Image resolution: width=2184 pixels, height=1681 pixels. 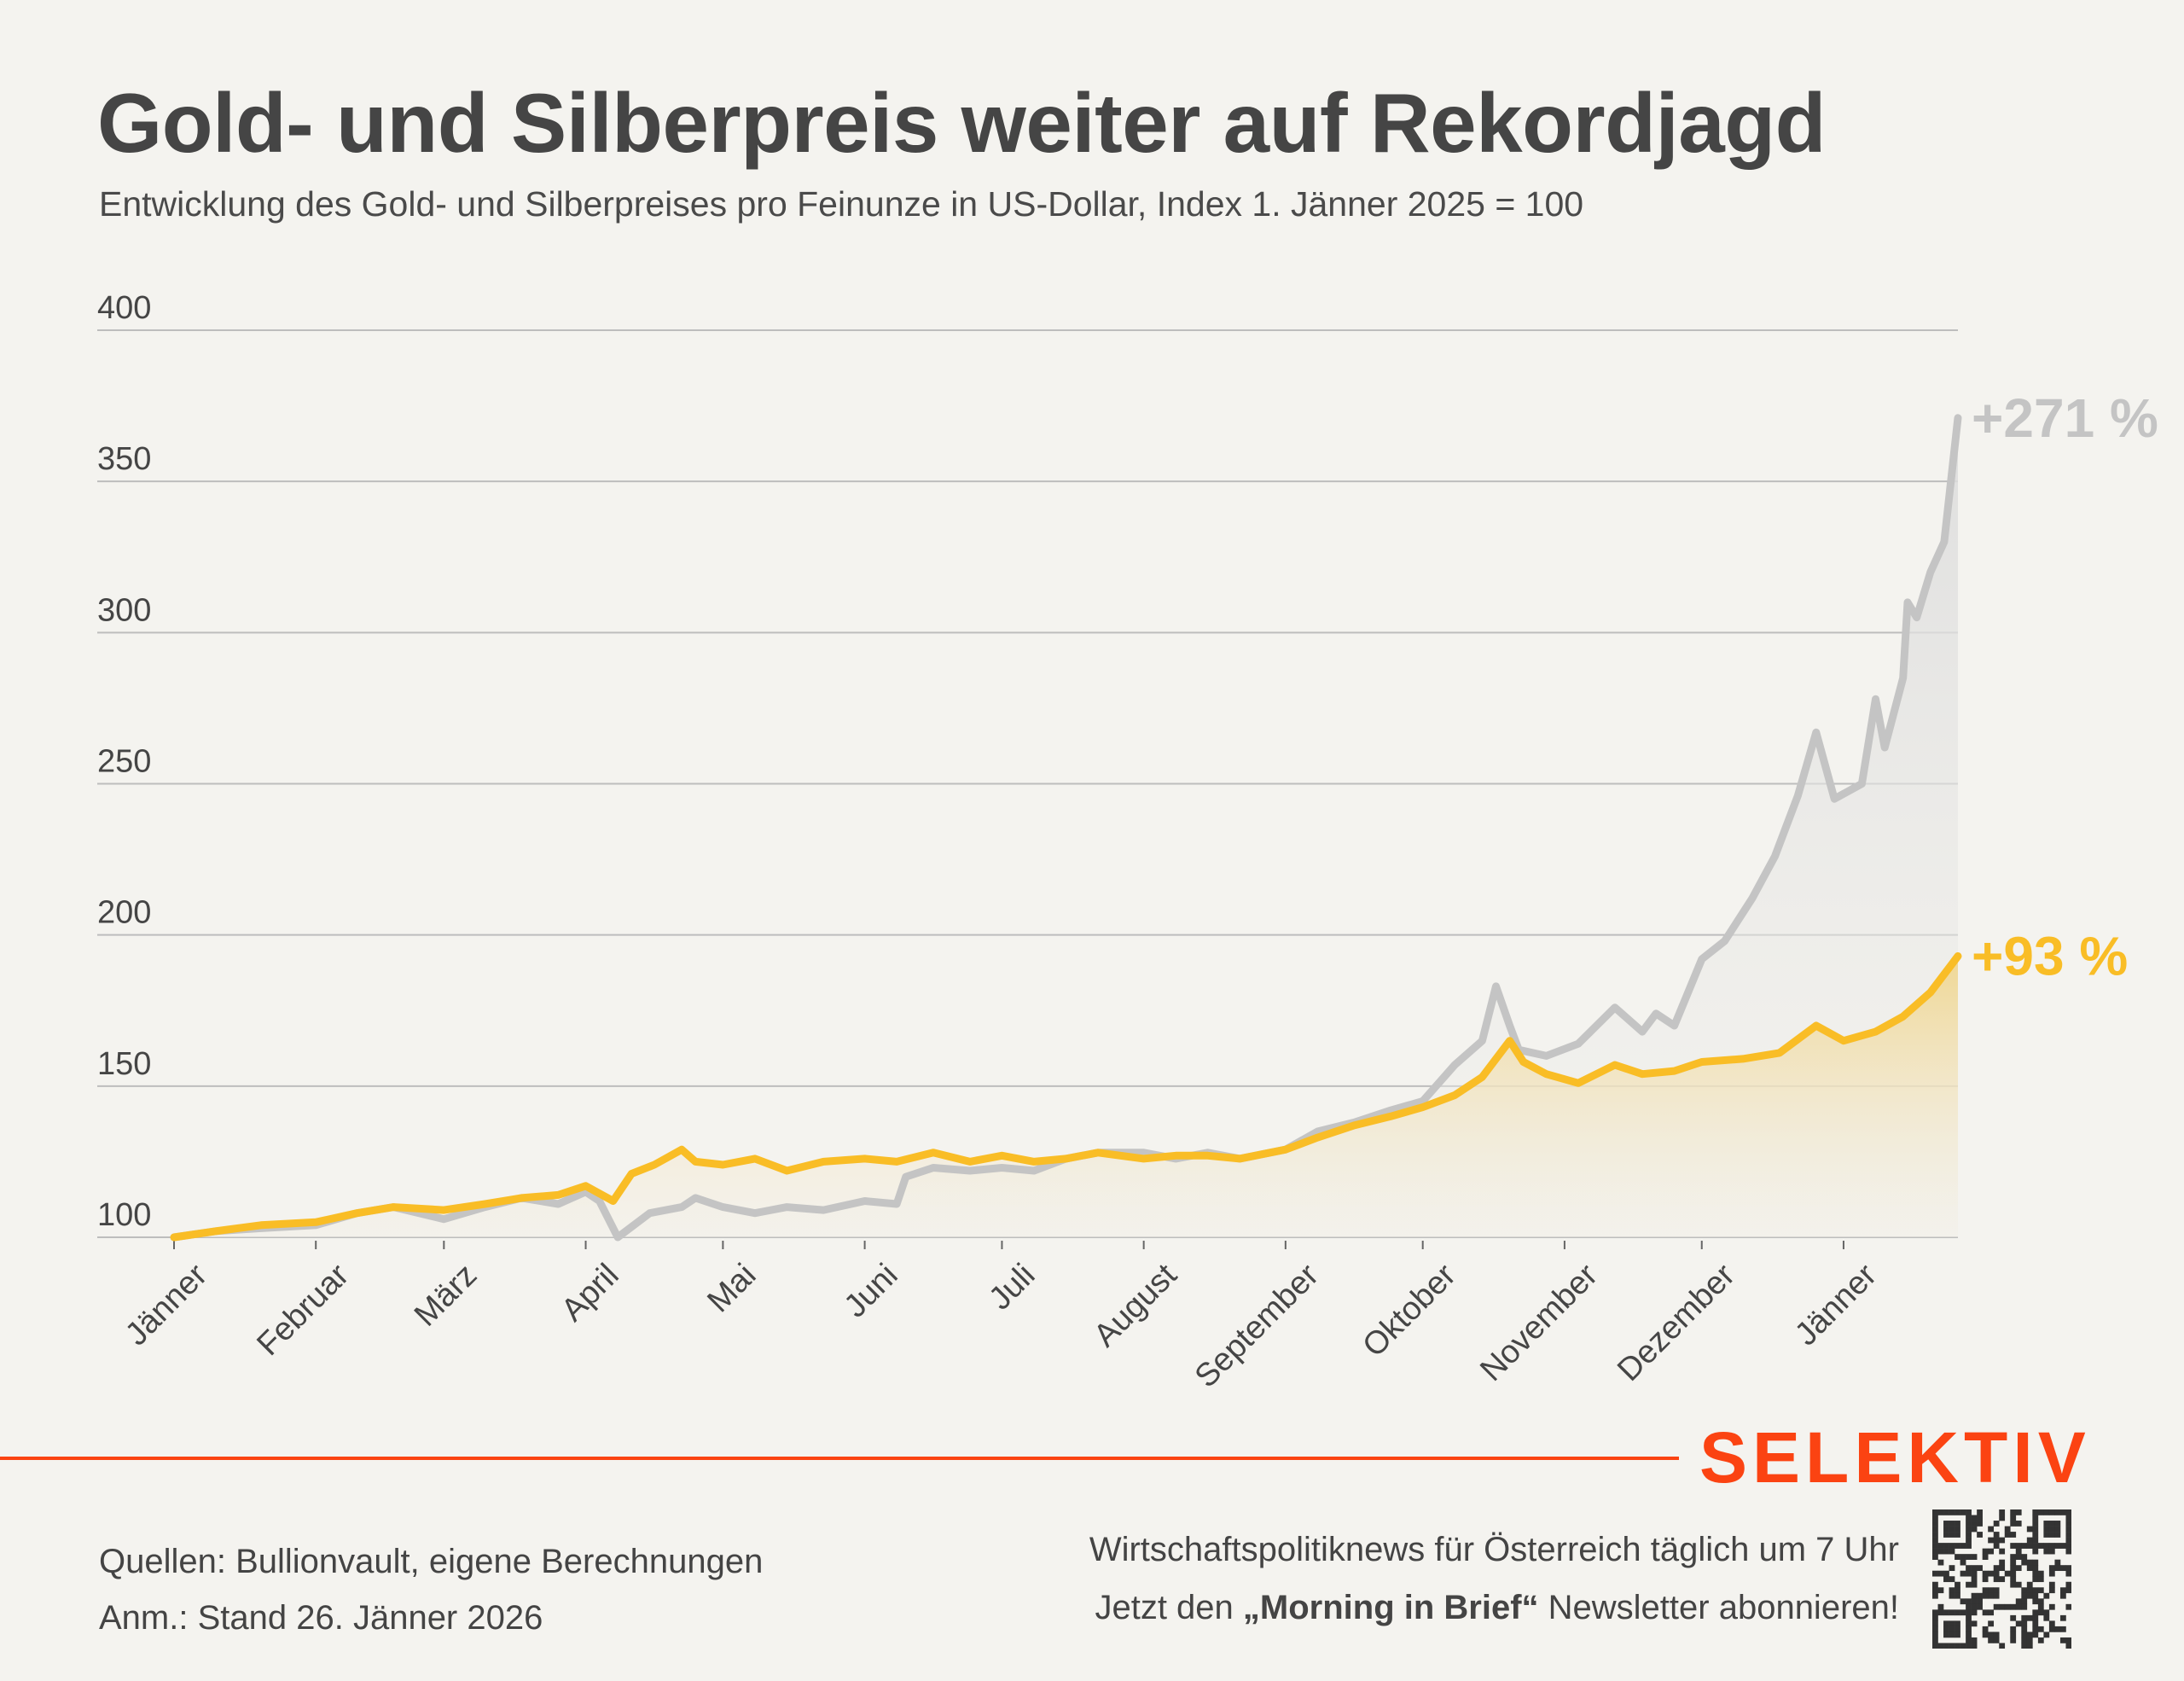 I want to click on note-text: Anm.: Stand 26. Jänner 2026, so click(x=321, y=1618).